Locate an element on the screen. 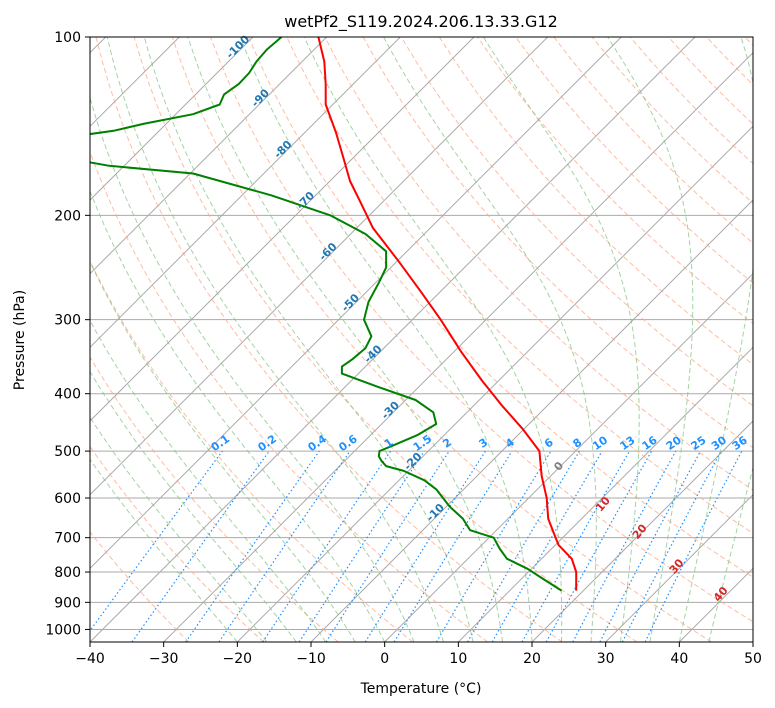 The image size is (775, 708). y-tick-label: 300 is located at coordinates (67, 321).